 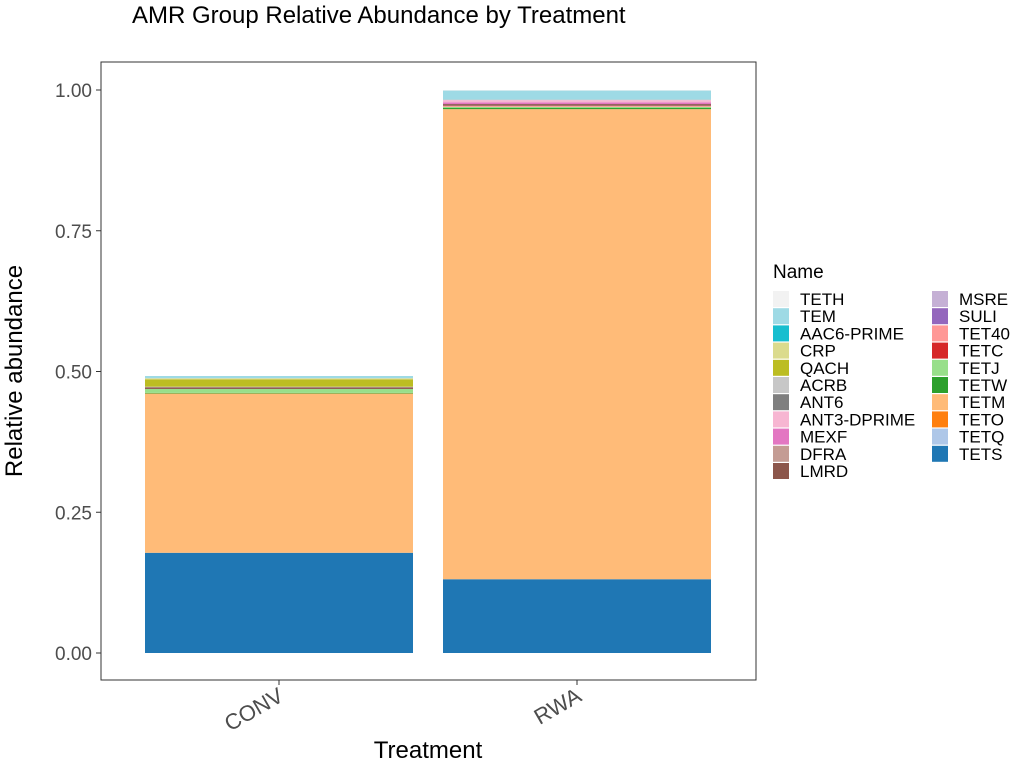 I want to click on y-tick-label: 0.25, so click(x=73, y=513).